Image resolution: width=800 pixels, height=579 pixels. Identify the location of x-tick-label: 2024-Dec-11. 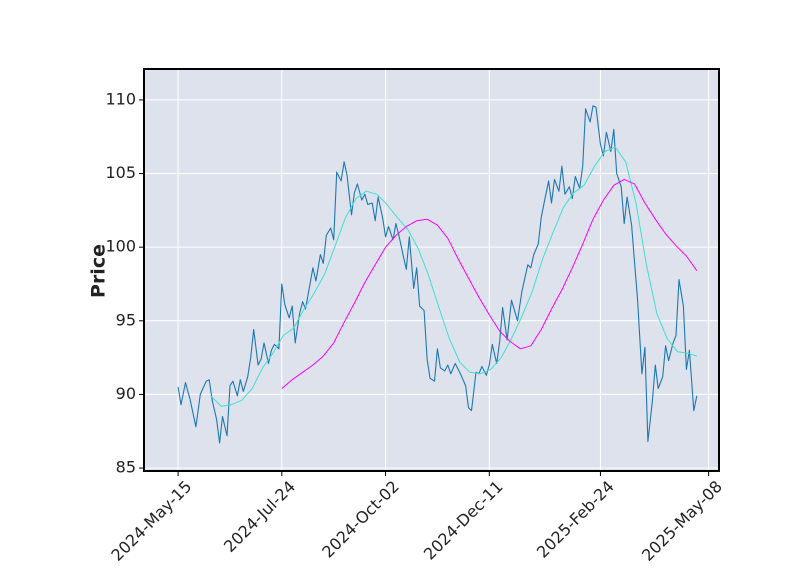
(463, 520).